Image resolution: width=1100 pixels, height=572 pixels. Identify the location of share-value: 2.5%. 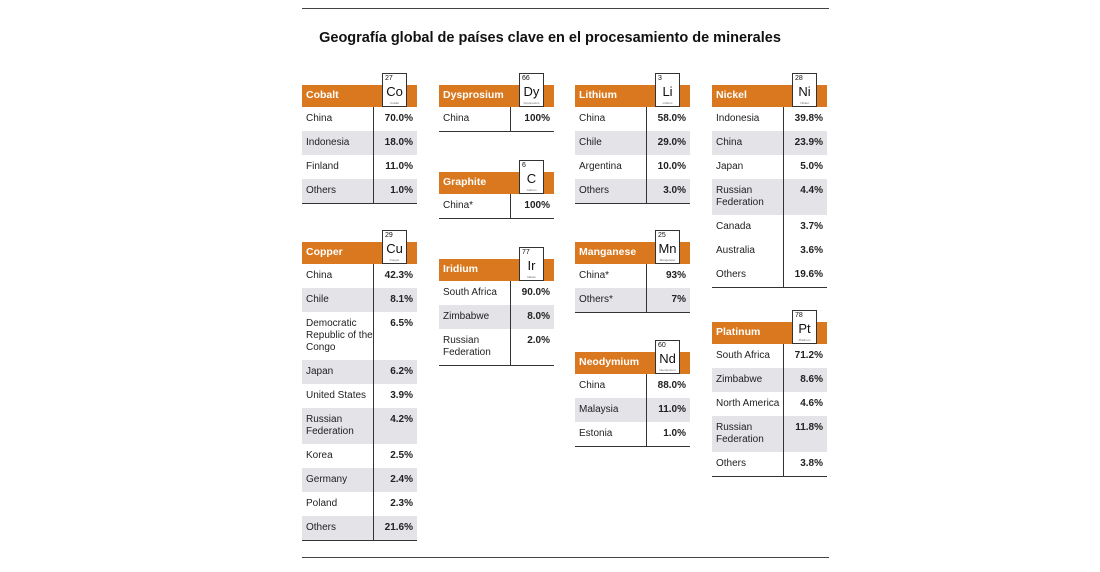
(395, 456).